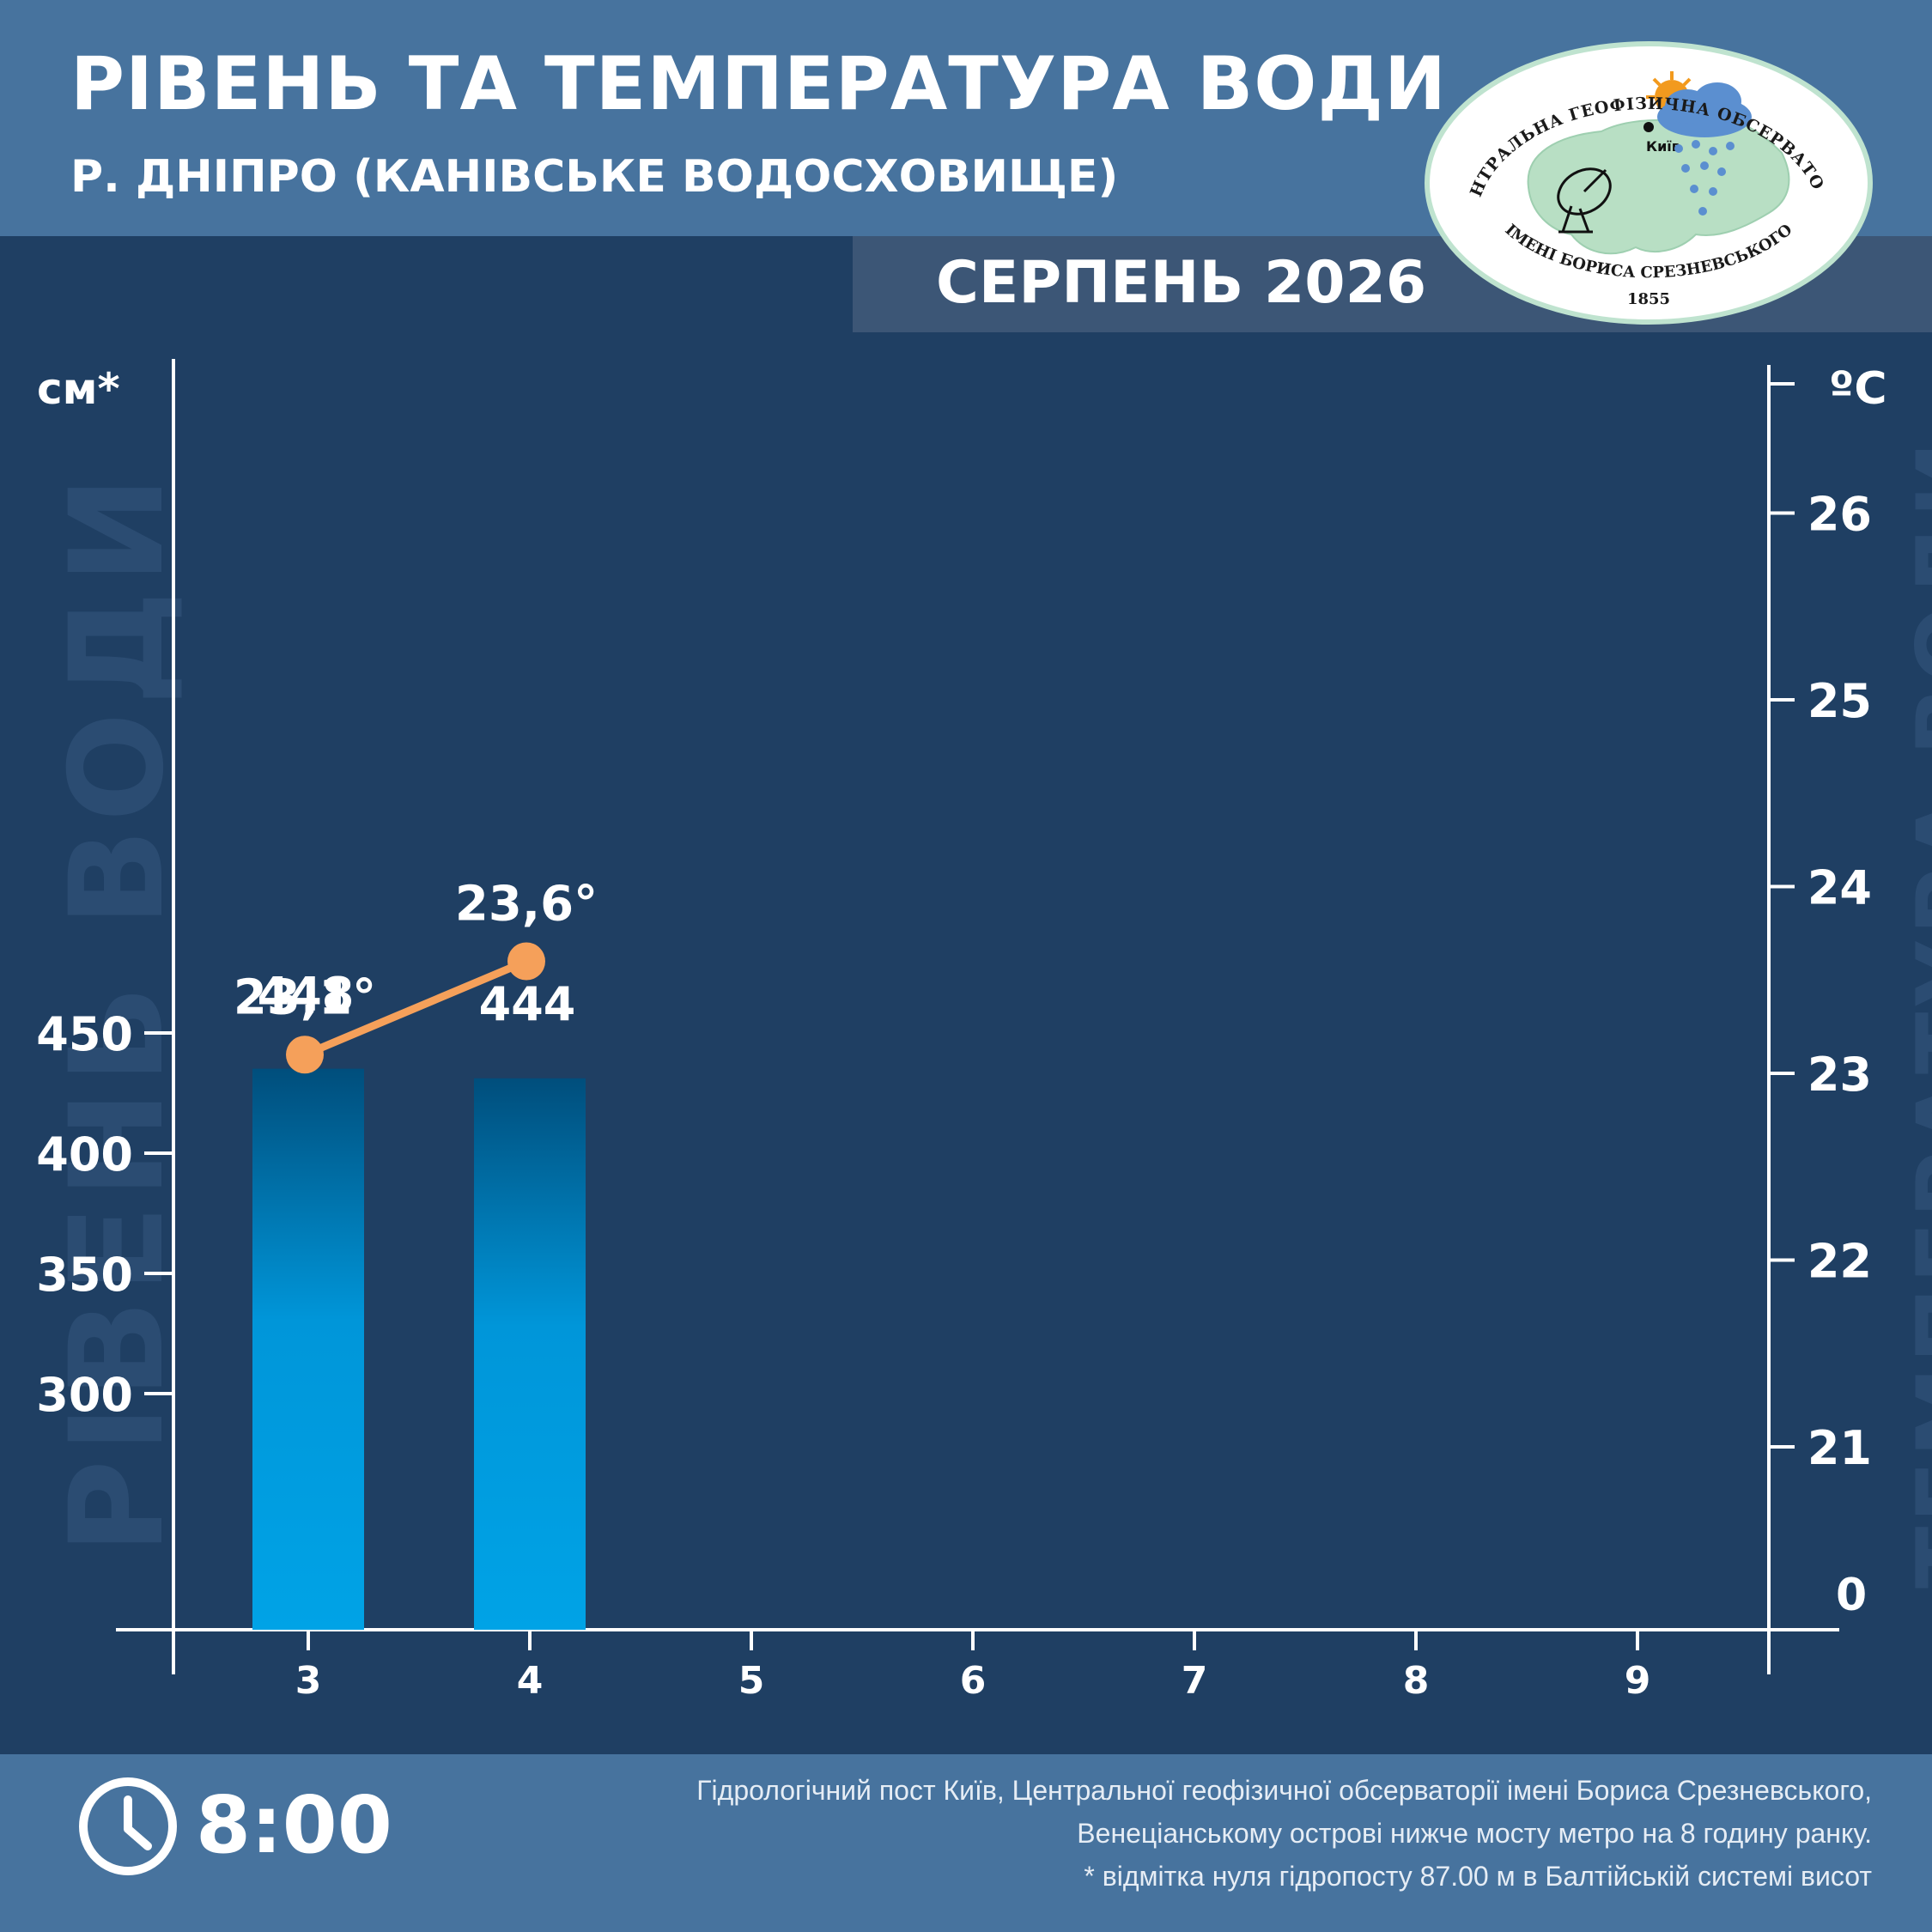 This screenshot has height=1932, width=1932. I want to click on temperature-series, so click(415, 1008).